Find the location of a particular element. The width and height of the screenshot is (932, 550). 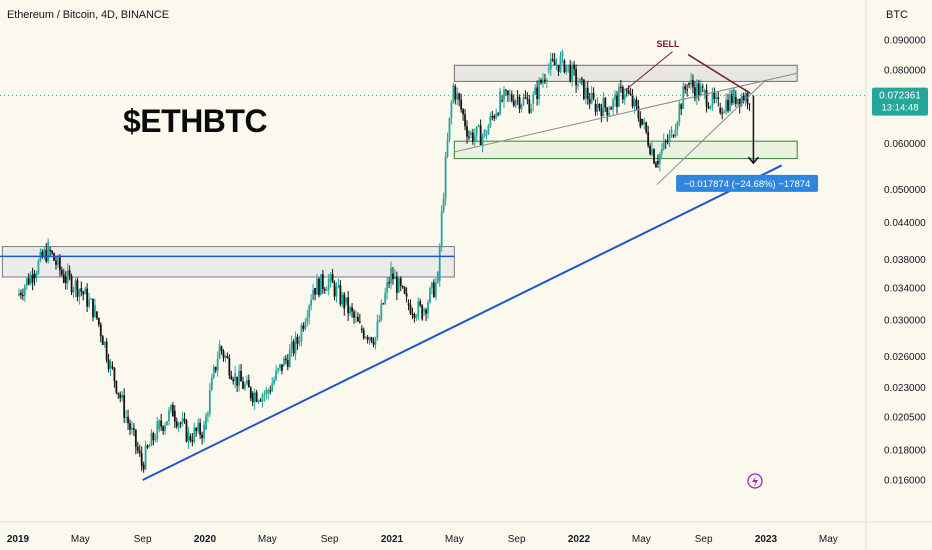

measure-box is located at coordinates (747, 183).